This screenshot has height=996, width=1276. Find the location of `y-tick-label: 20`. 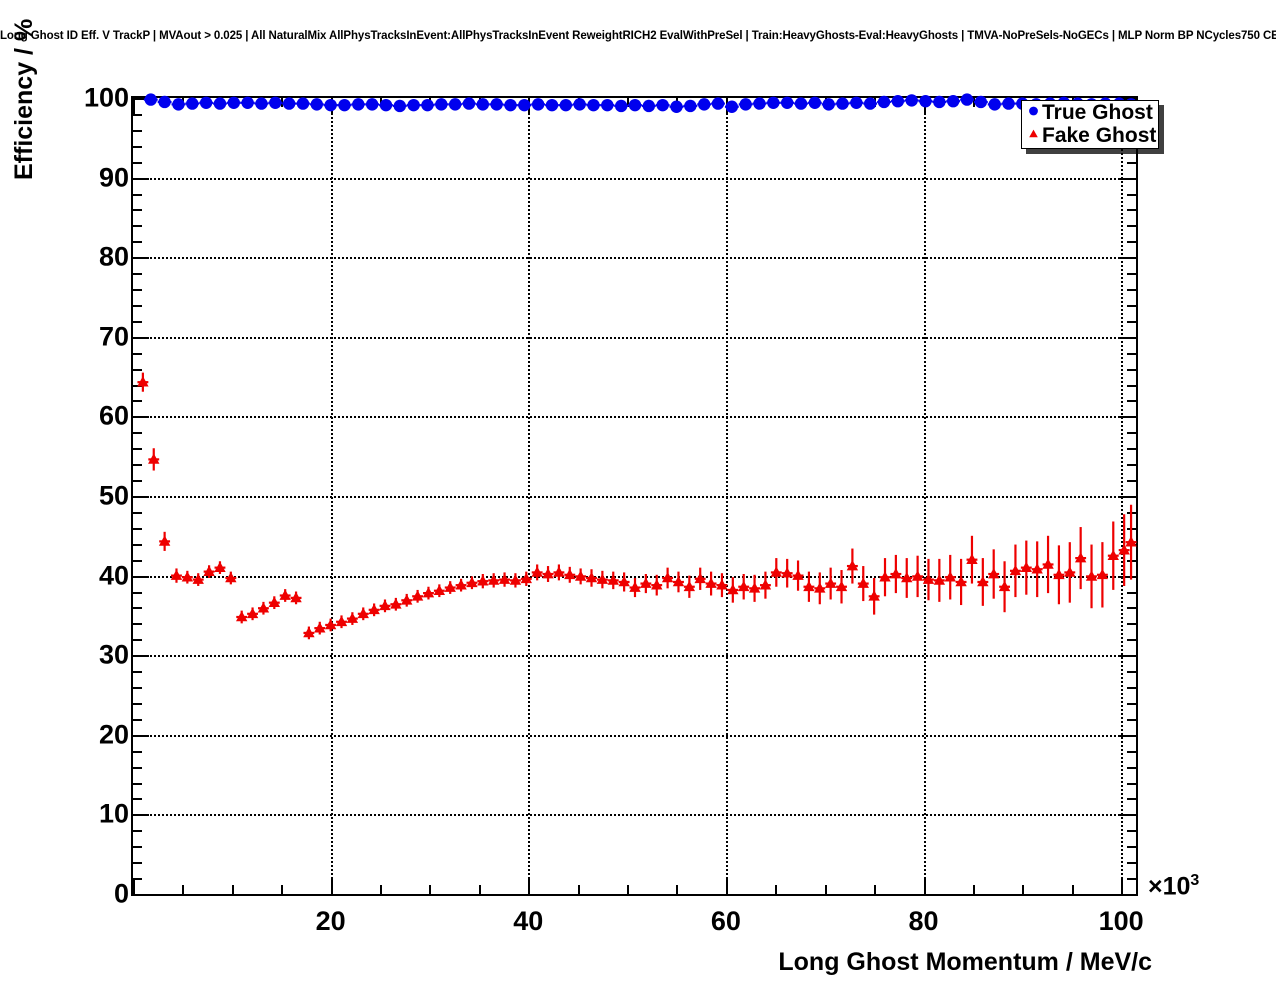

y-tick-label: 20 is located at coordinates (113, 734).